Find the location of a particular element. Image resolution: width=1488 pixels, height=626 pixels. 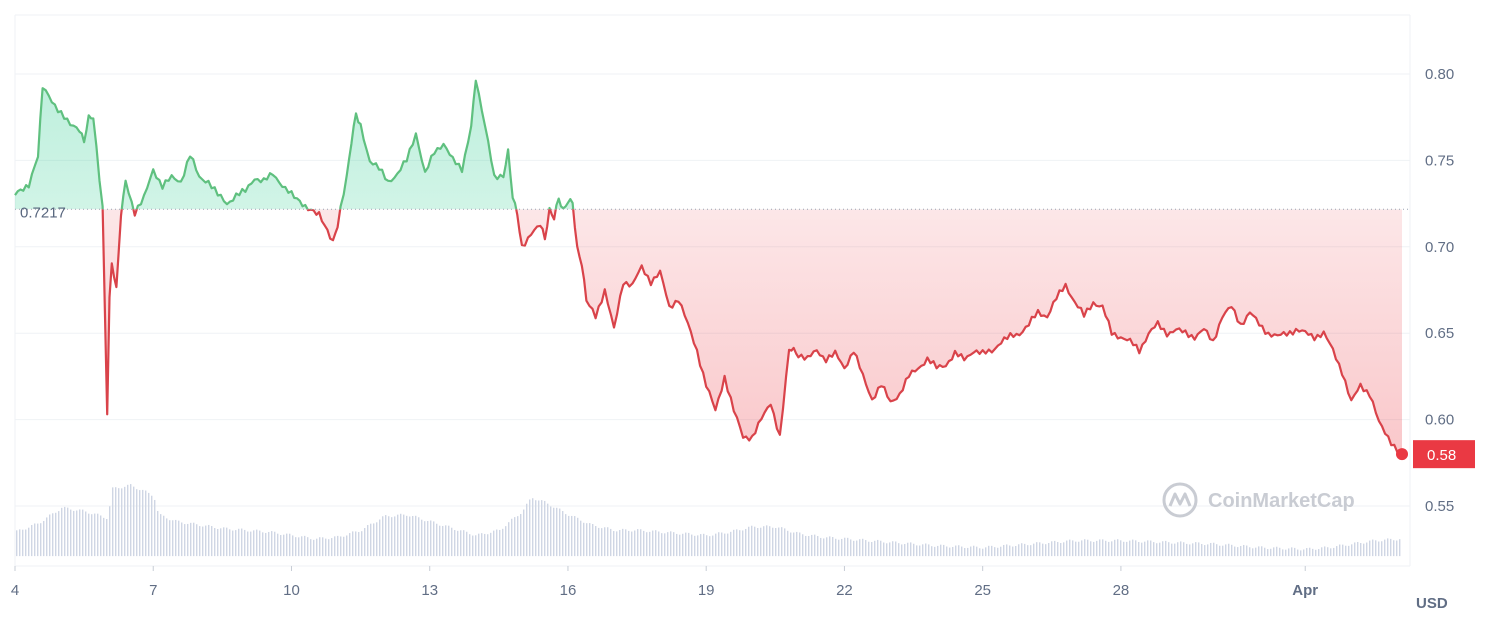

coinmarketcap-logo-icon is located at coordinates (1180, 500).